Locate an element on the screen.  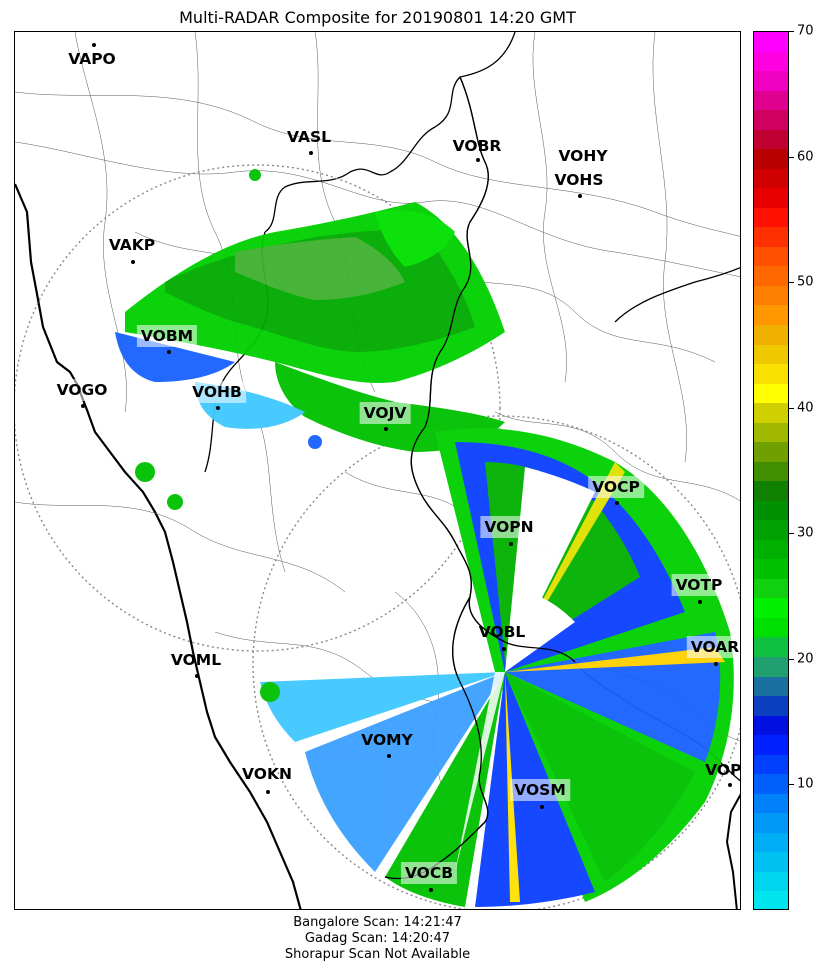
gadag-scan-time: Gadag Scan: 14:20:47 is located at coordinates (377, 938).